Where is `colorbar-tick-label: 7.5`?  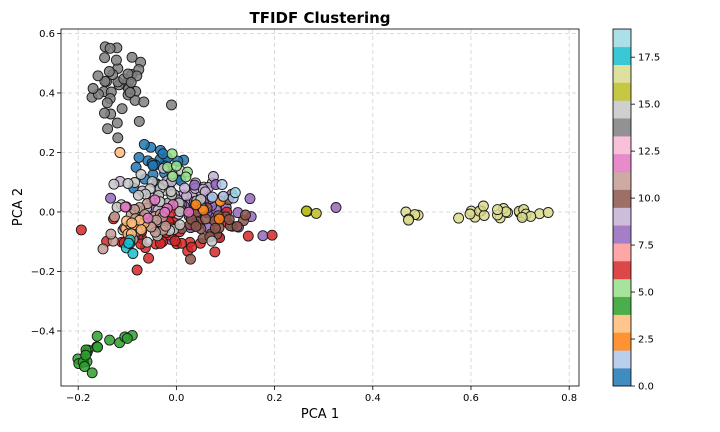
colorbar-tick-label: 7.5 is located at coordinates (646, 246).